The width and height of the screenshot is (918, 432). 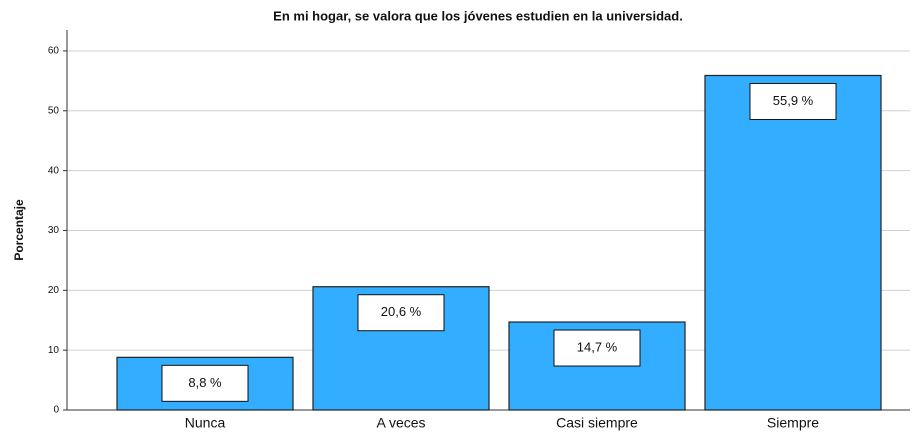 What do you see at coordinates (54, 170) in the screenshot?
I see `y-tick-label: 40` at bounding box center [54, 170].